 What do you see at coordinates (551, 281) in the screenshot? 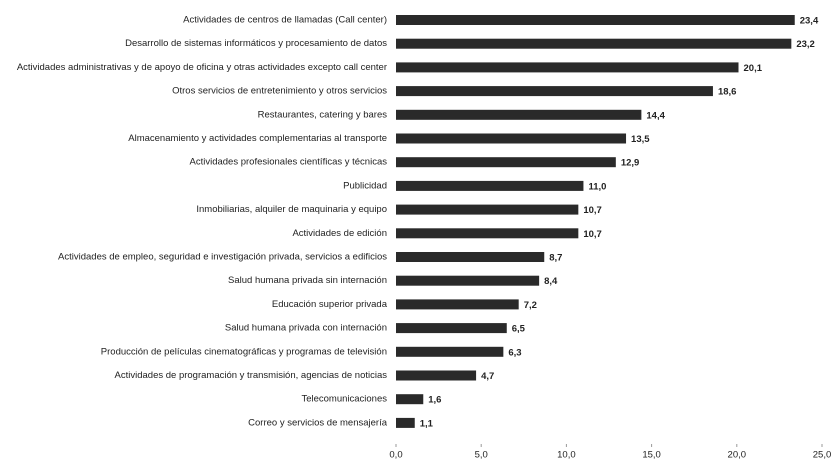
I see `value-label: 8,4` at bounding box center [551, 281].